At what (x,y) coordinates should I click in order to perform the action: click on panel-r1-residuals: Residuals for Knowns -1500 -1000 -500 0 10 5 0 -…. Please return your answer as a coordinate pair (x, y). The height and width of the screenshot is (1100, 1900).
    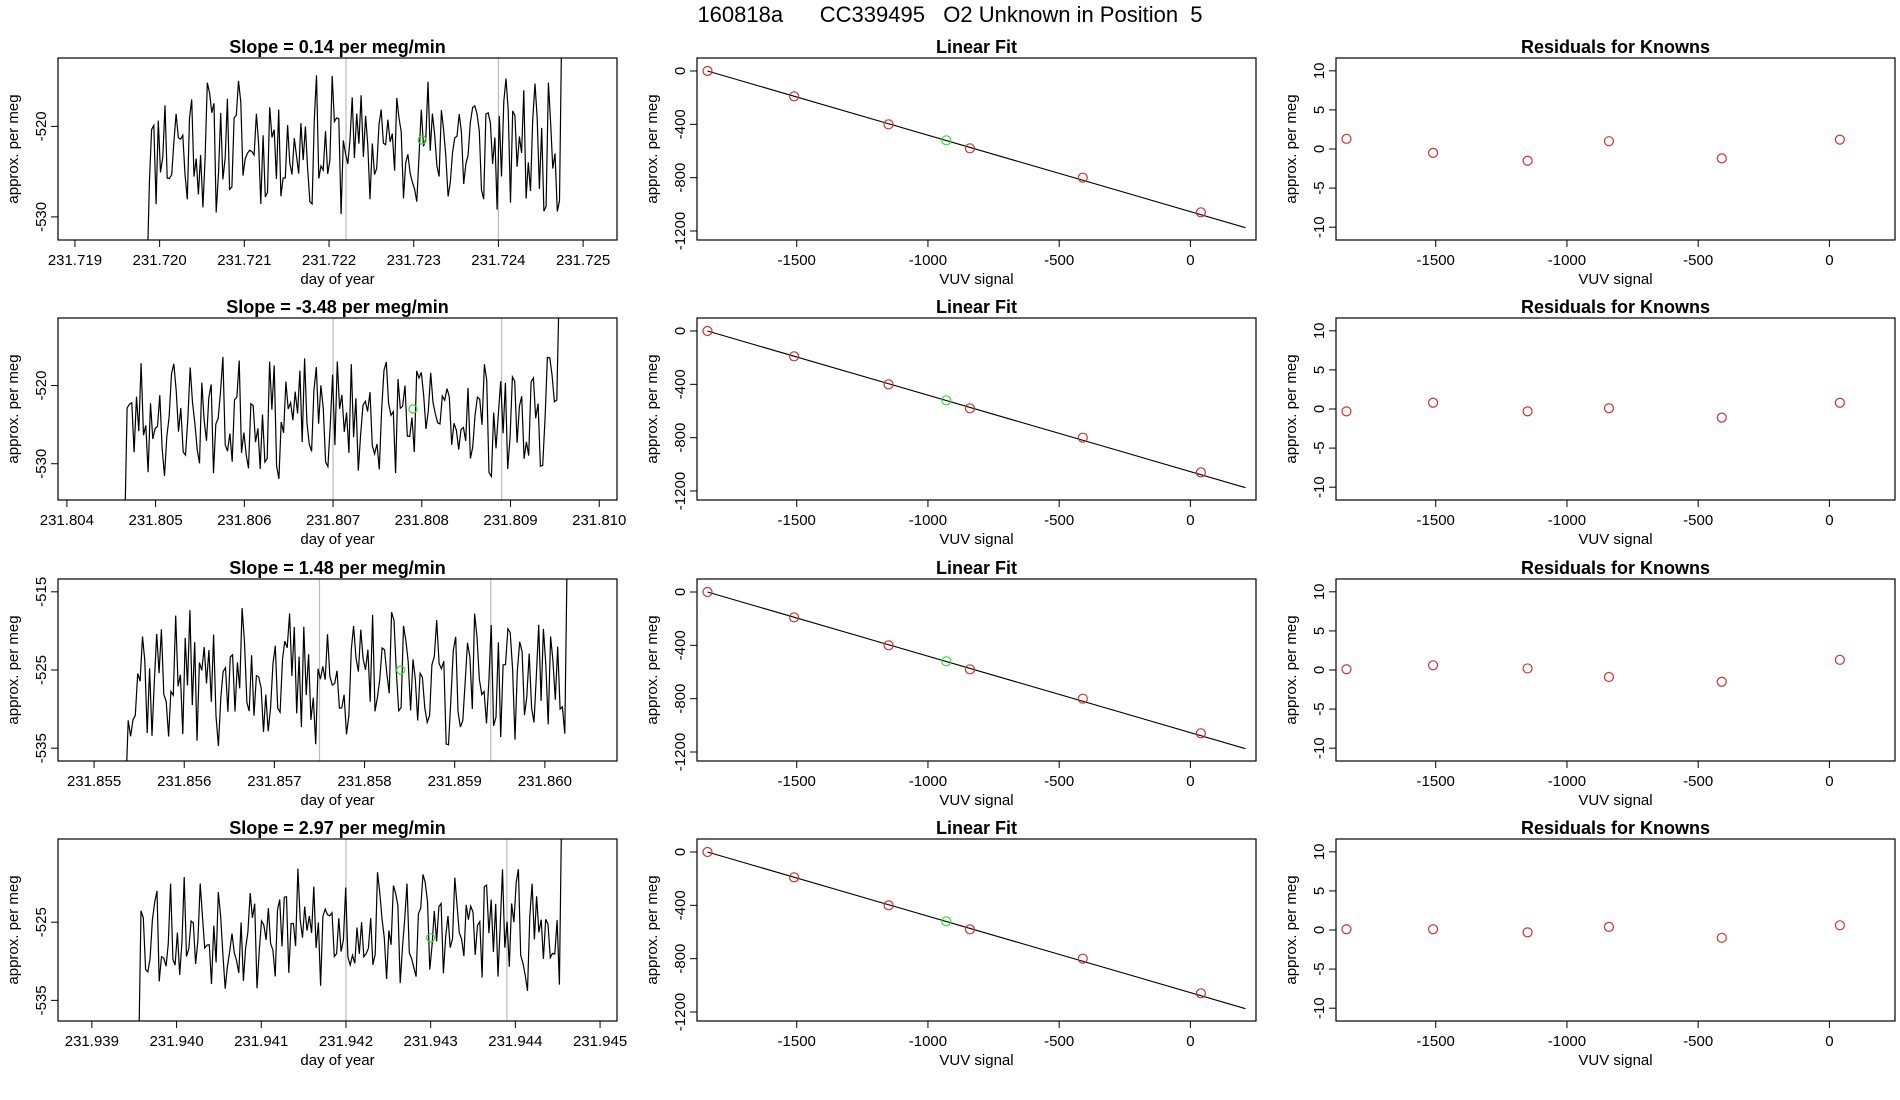
    Looking at the image, I should click on (1589, 422).